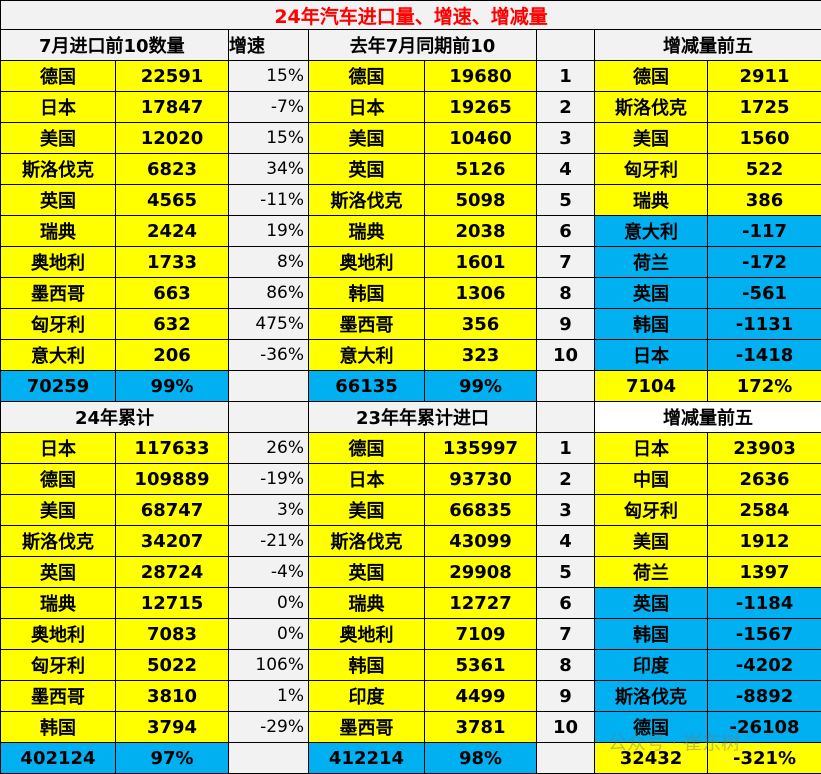  I want to click on rank: 8, so click(566, 293).